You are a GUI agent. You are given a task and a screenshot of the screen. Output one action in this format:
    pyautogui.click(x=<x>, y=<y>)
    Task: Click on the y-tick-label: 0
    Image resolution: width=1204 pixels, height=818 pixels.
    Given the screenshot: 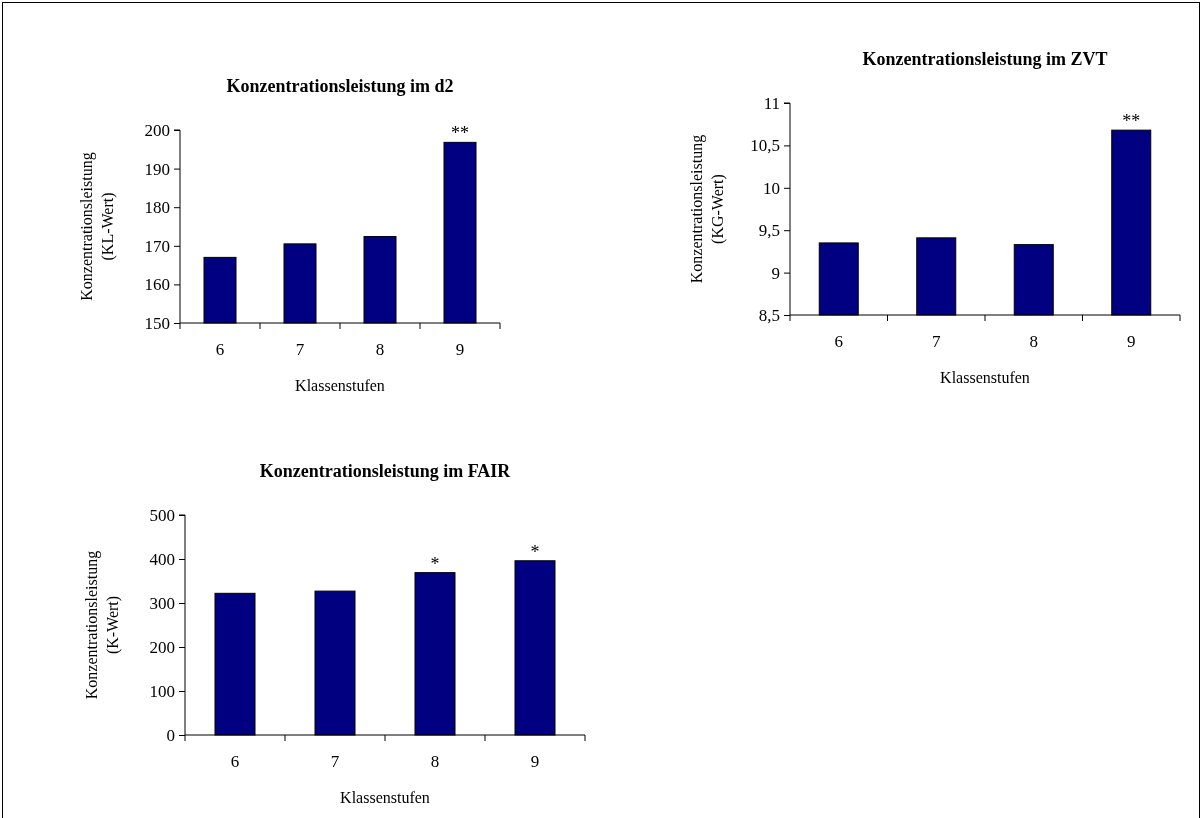 What is the action you would take?
    pyautogui.click(x=170, y=735)
    